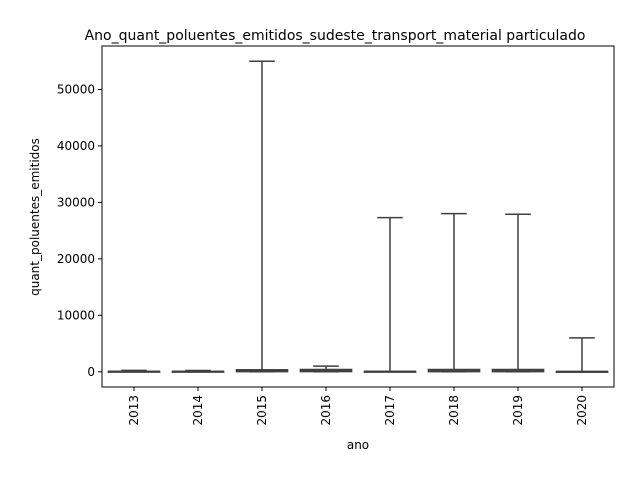 The width and height of the screenshot is (640, 480). What do you see at coordinates (518, 293) in the screenshot?
I see `box-2019` at bounding box center [518, 293].